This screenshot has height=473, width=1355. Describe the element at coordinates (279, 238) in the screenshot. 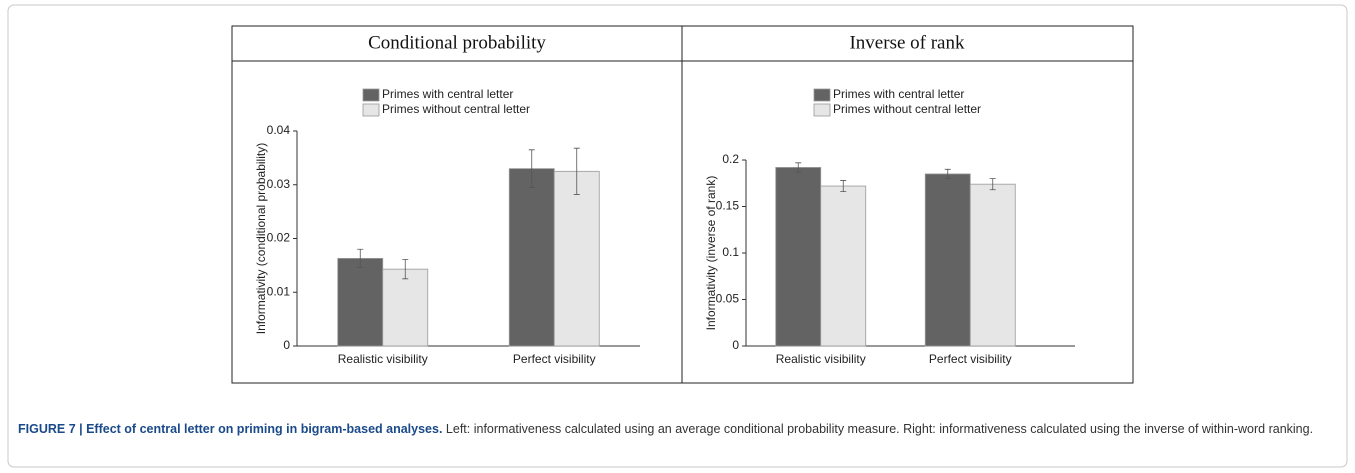

I see `y-tick-label: 0.02` at that location.